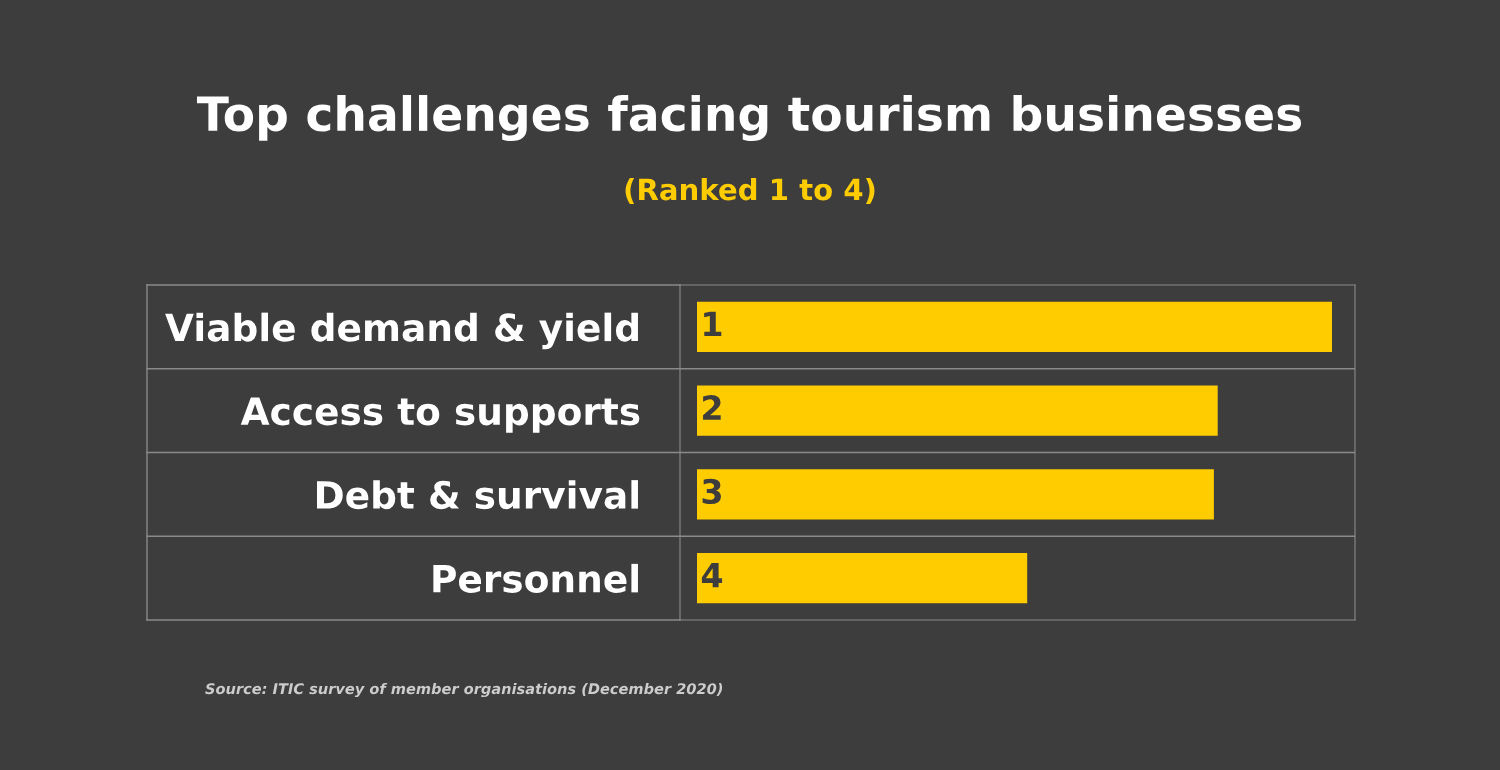  What do you see at coordinates (712, 407) in the screenshot?
I see `annotation: 2` at bounding box center [712, 407].